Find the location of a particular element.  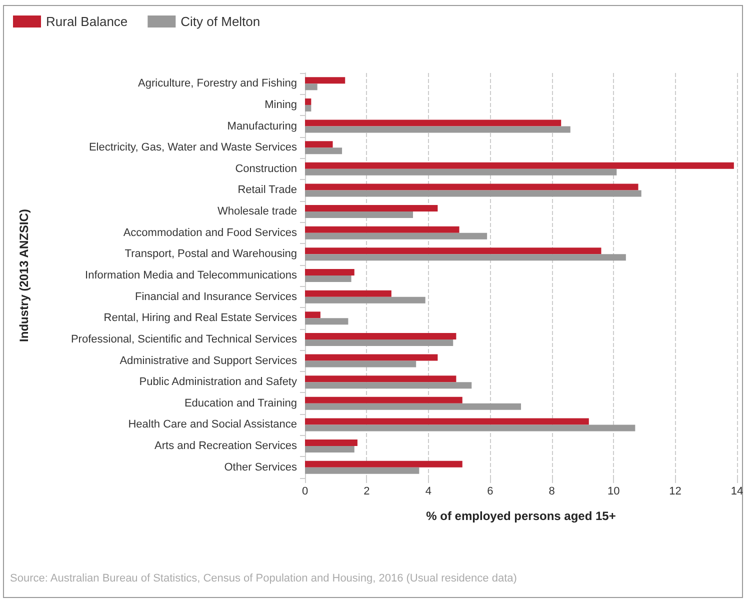

y-tick-label: Health Care and Social Assistance is located at coordinates (212, 424).